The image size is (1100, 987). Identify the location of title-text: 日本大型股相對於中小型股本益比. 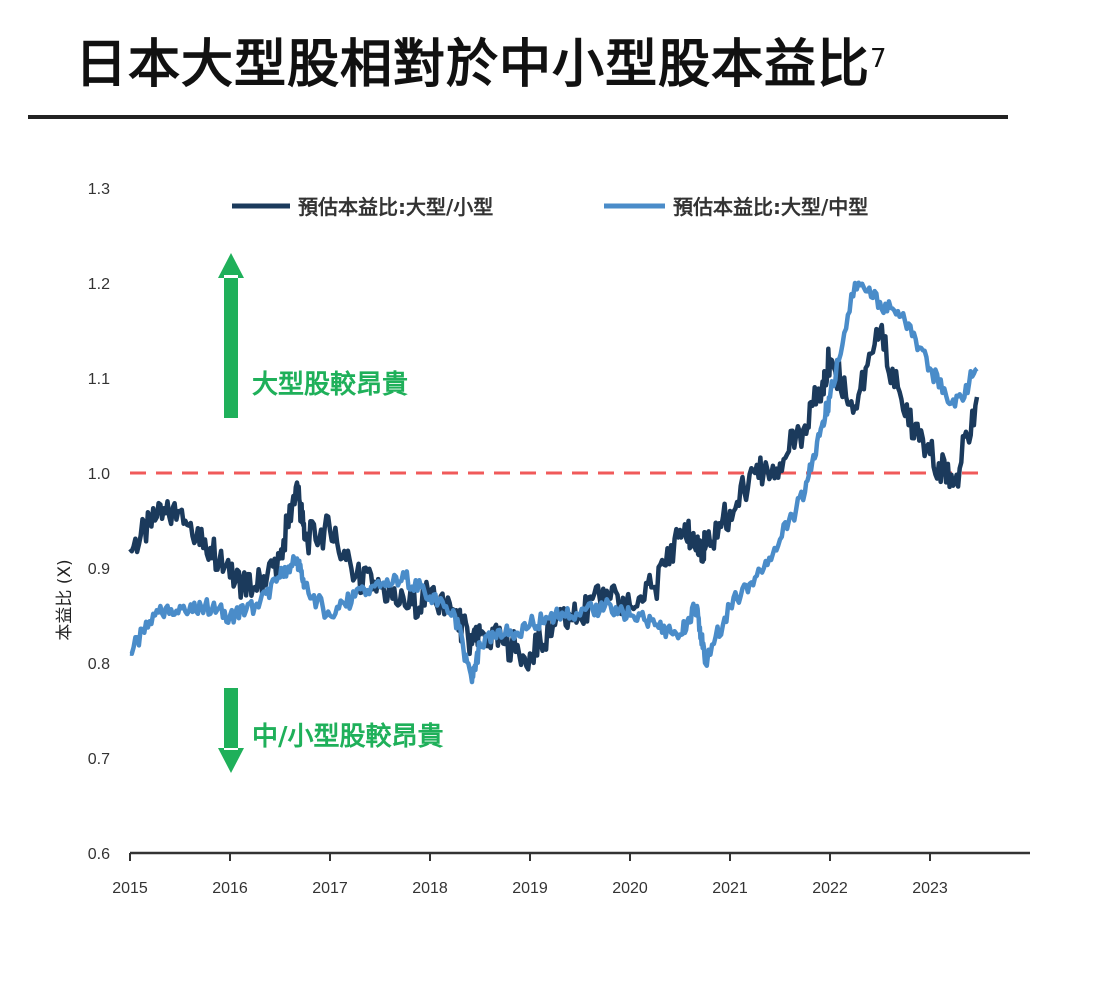
(473, 65).